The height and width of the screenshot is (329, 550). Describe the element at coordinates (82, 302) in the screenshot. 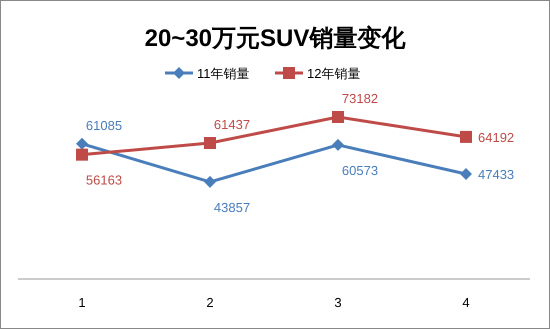

I see `x-tick-label: 1` at that location.